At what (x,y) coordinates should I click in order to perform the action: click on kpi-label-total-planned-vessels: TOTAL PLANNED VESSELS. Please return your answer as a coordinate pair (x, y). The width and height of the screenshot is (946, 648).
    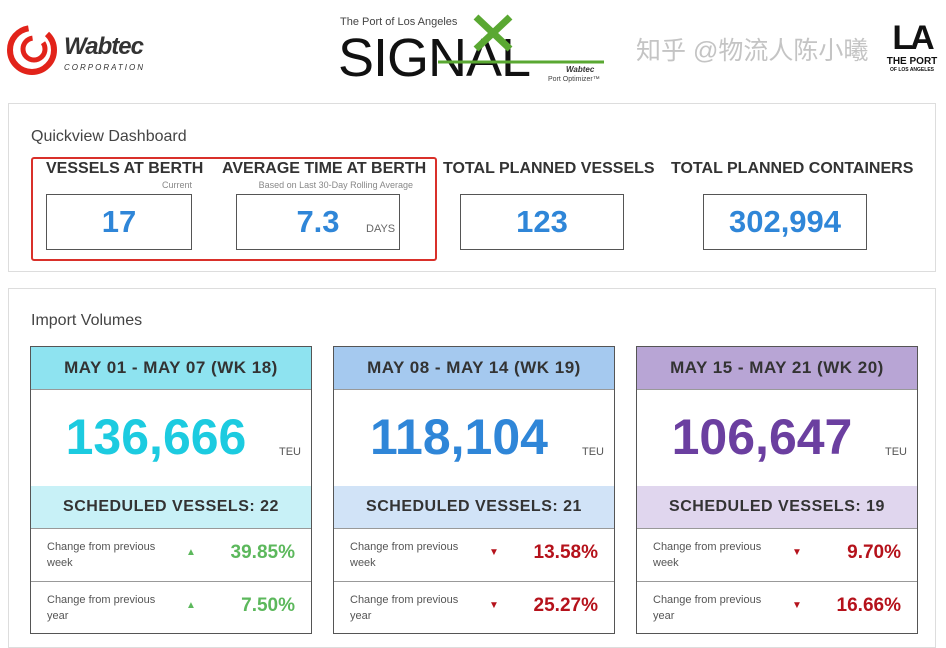
    Looking at the image, I should click on (549, 168).